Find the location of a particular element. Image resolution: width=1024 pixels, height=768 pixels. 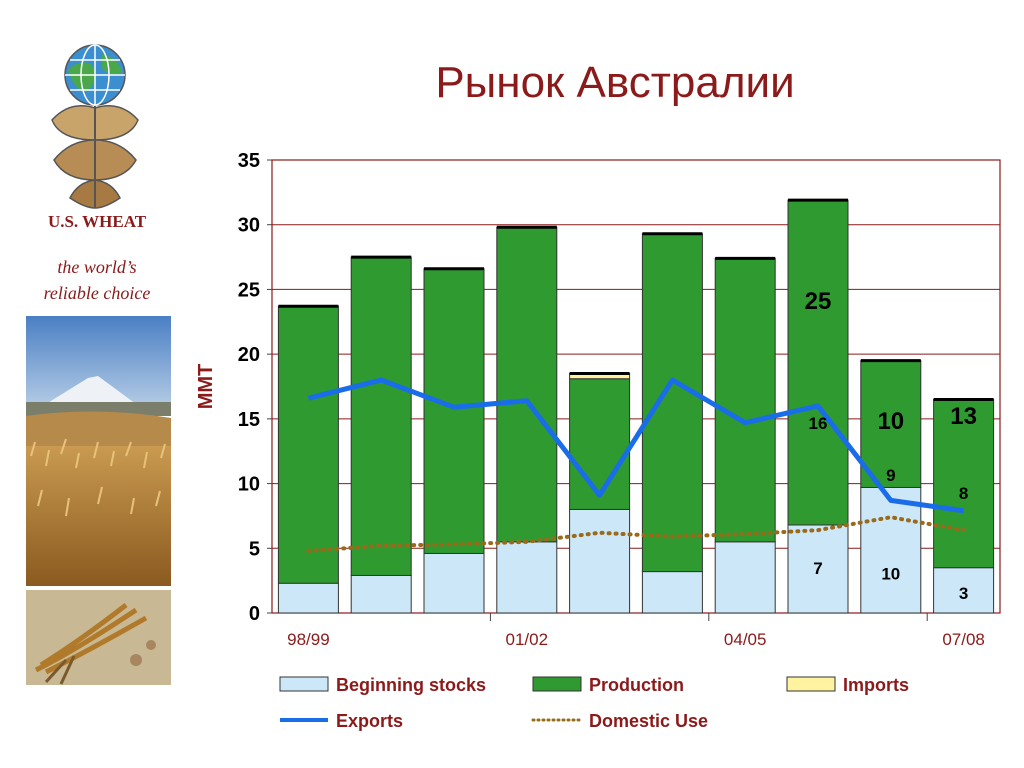

y-tick-label: 20 is located at coordinates (249, 355).